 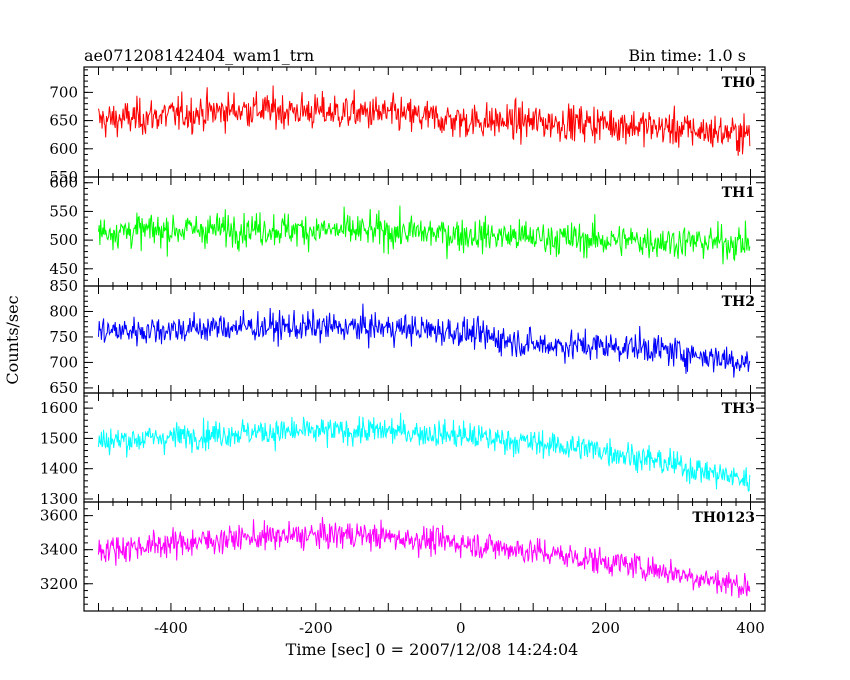 I want to click on panel-label: TH0, so click(x=739, y=83).